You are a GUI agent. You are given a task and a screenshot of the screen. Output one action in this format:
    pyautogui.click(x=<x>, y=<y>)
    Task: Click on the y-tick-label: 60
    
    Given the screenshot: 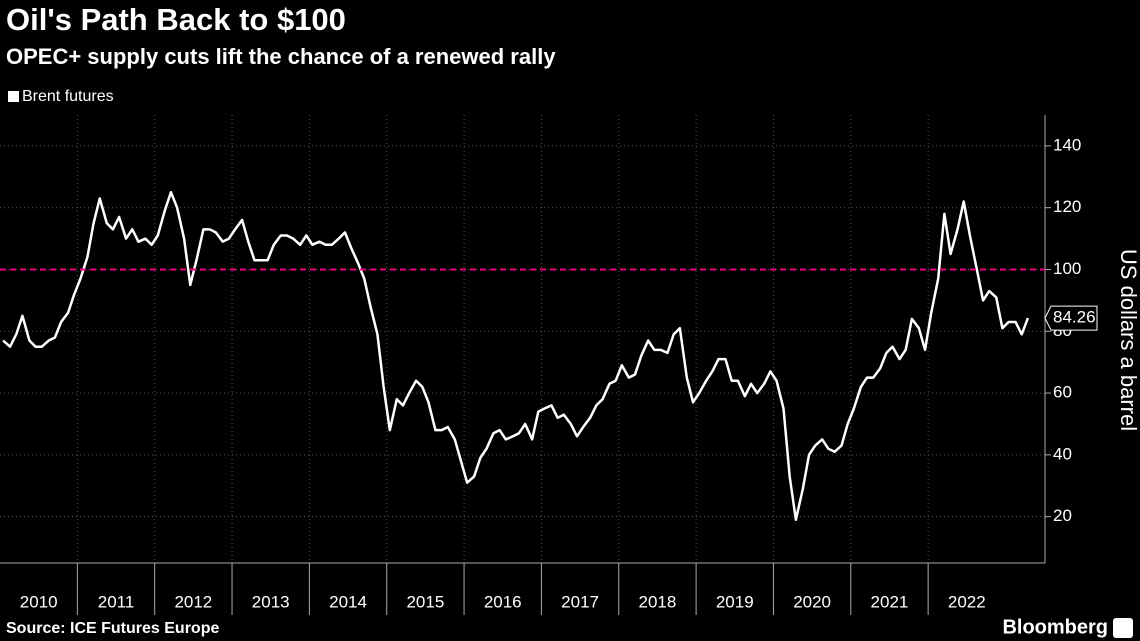 What is the action you would take?
    pyautogui.click(x=1062, y=392)
    